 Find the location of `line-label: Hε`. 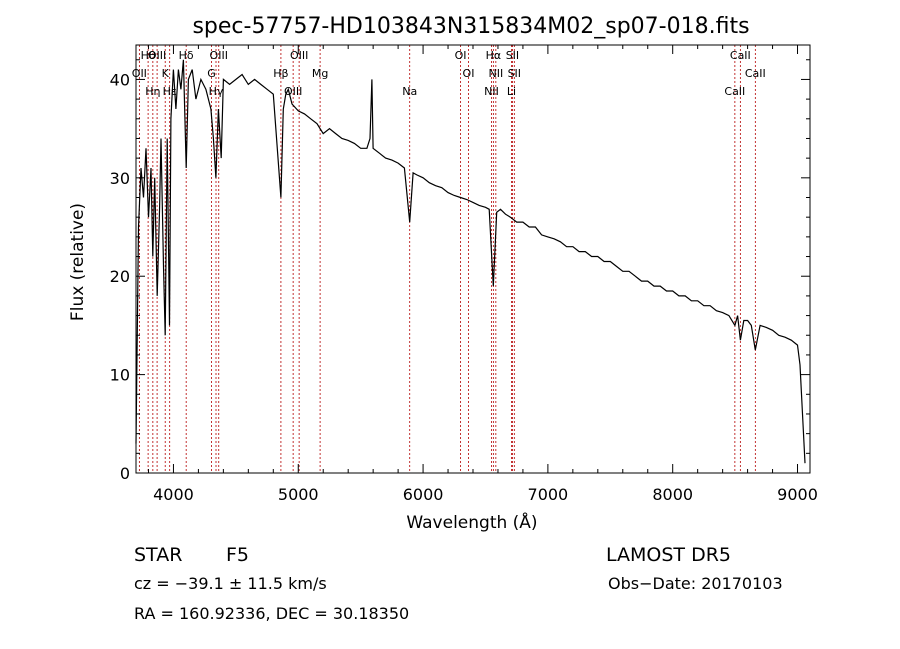

line-label: Hε is located at coordinates (170, 91).